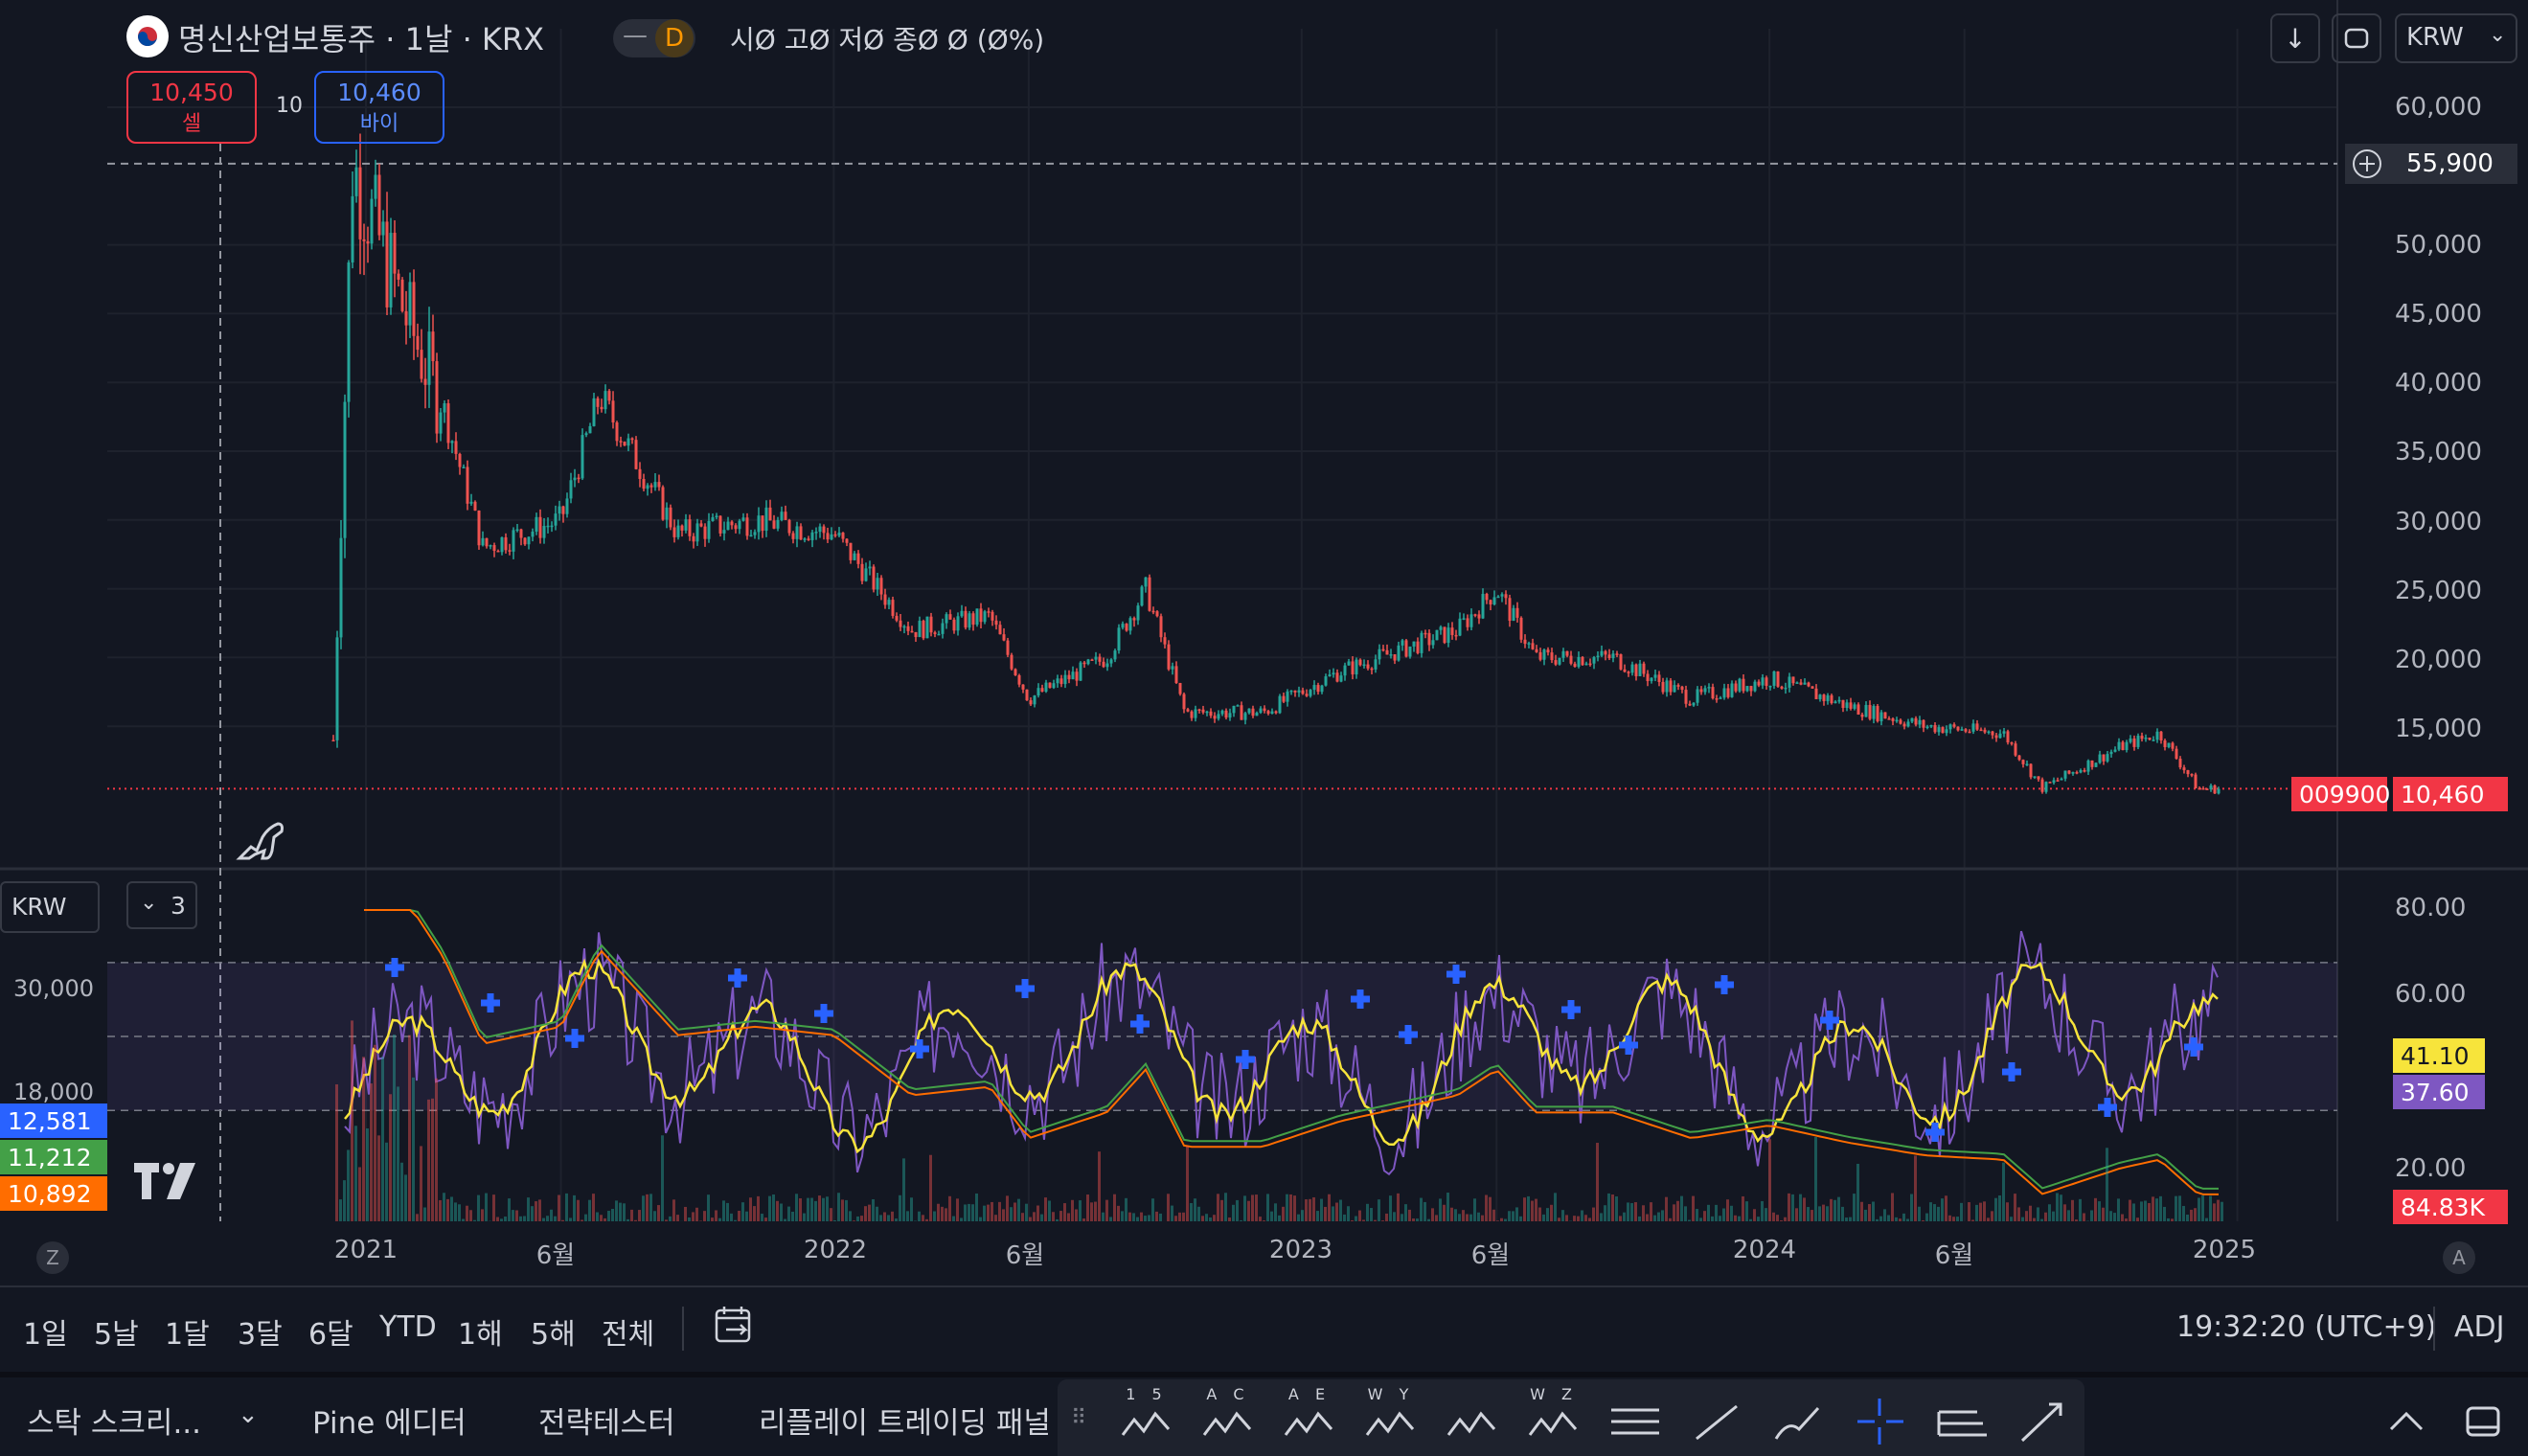  Describe the element at coordinates (734, 1326) in the screenshot. I see `date-range-icon` at that location.